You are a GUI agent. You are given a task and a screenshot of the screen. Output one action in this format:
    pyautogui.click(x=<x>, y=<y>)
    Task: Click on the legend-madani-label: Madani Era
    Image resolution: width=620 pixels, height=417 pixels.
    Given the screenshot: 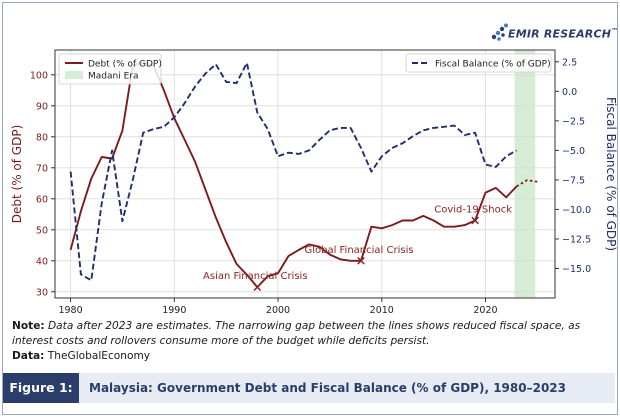 What is the action you would take?
    pyautogui.click(x=113, y=77)
    